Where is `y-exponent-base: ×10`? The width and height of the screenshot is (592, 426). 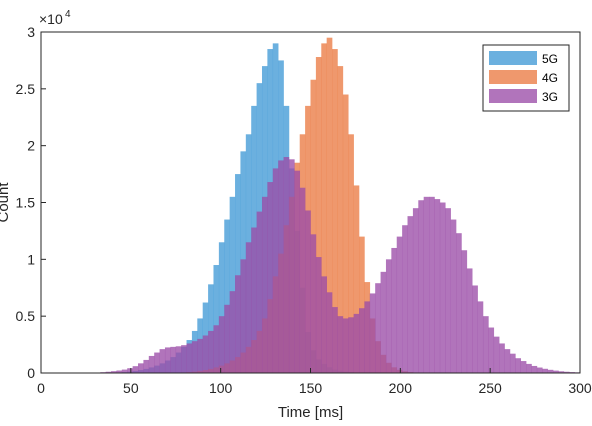
y-exponent-base: ×10 is located at coordinates (51, 19).